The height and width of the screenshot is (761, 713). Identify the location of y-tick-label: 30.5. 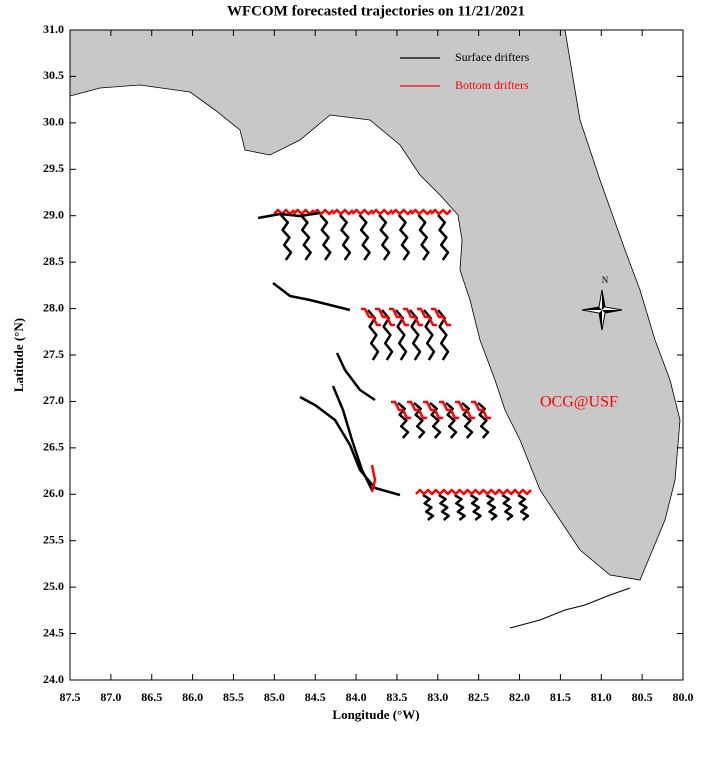
(53, 75).